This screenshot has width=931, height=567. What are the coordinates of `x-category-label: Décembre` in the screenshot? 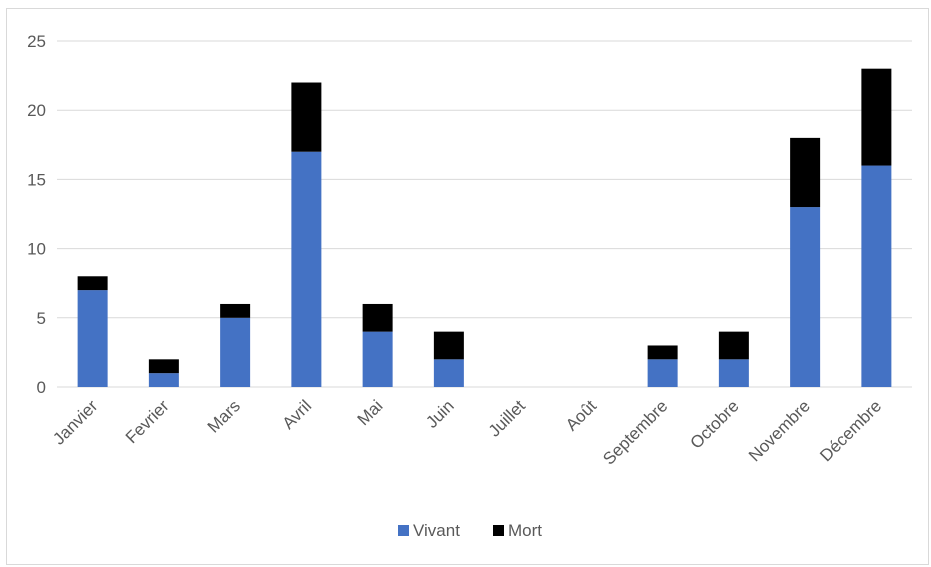 It's located at (850, 430).